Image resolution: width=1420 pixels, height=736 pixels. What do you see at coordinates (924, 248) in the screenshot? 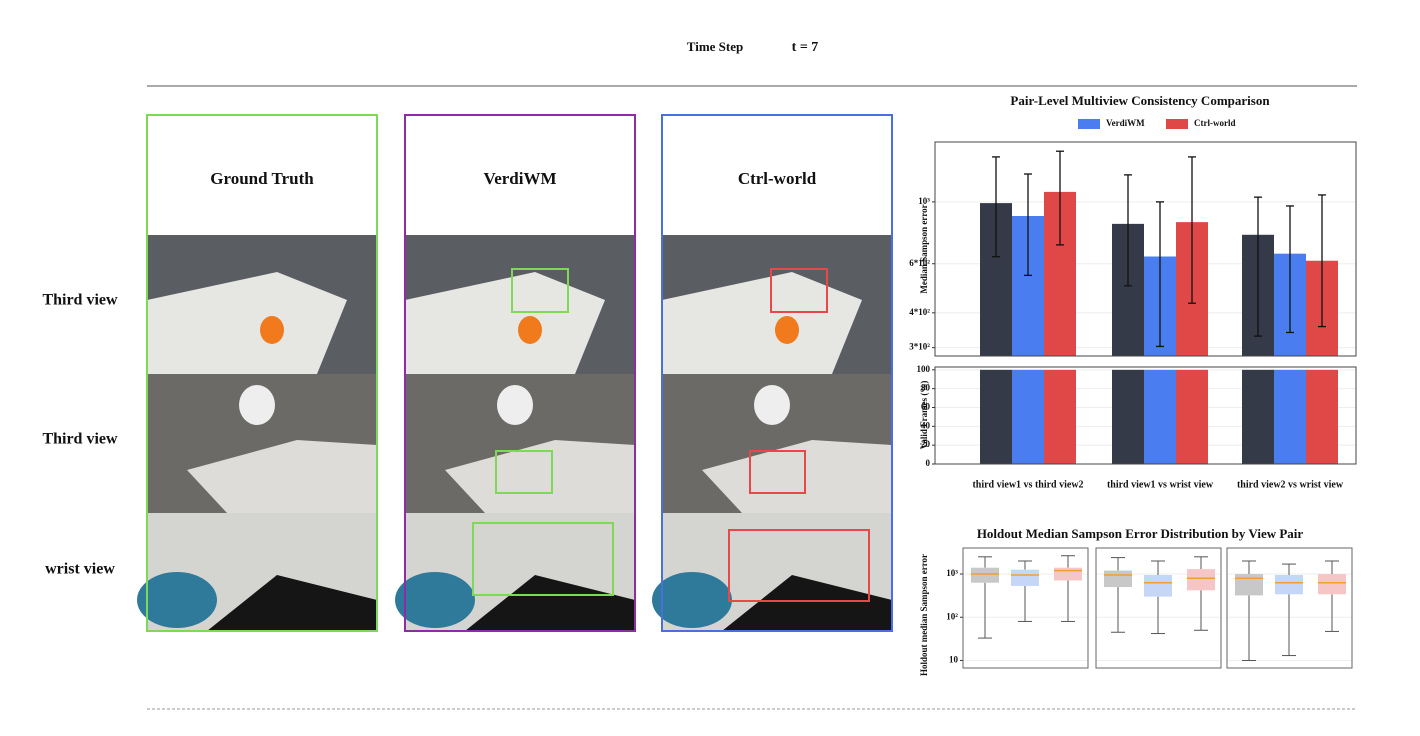
I see `y-axis-label: Median Sampson error` at bounding box center [924, 248].